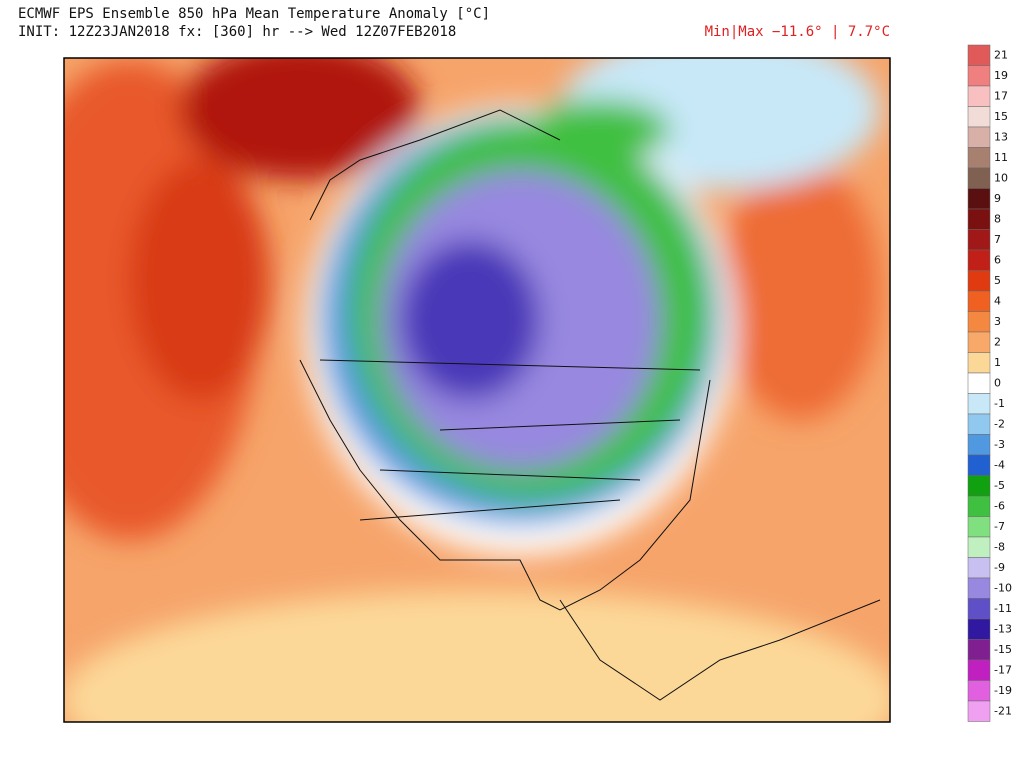 The height and width of the screenshot is (772, 1024). I want to click on colorbar-label: -3, so click(999, 444).